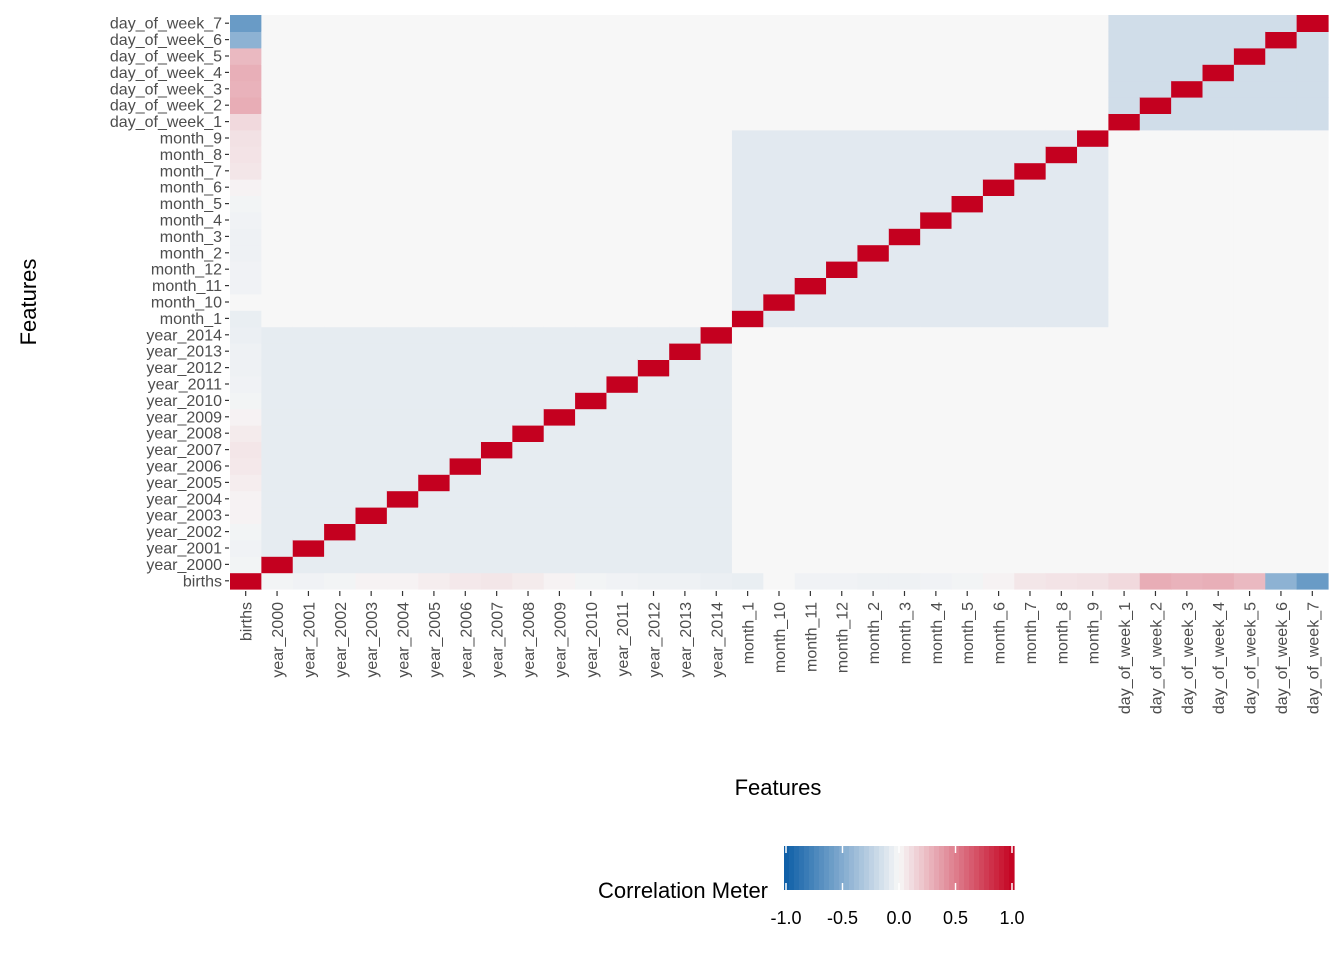 The image size is (1344, 960). Describe the element at coordinates (1313, 658) in the screenshot. I see `x-tick-label: day_of_week_7` at that location.